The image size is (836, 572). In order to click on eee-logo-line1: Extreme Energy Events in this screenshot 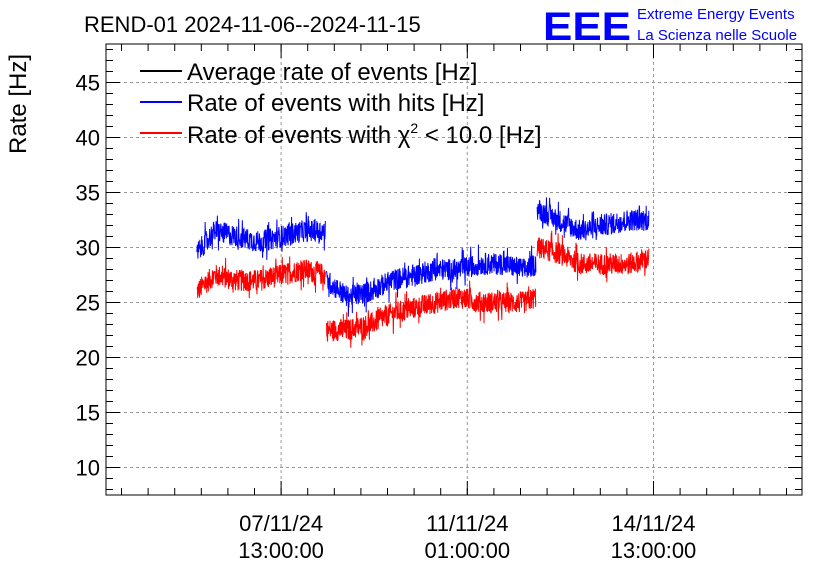, I will do `click(716, 14)`.